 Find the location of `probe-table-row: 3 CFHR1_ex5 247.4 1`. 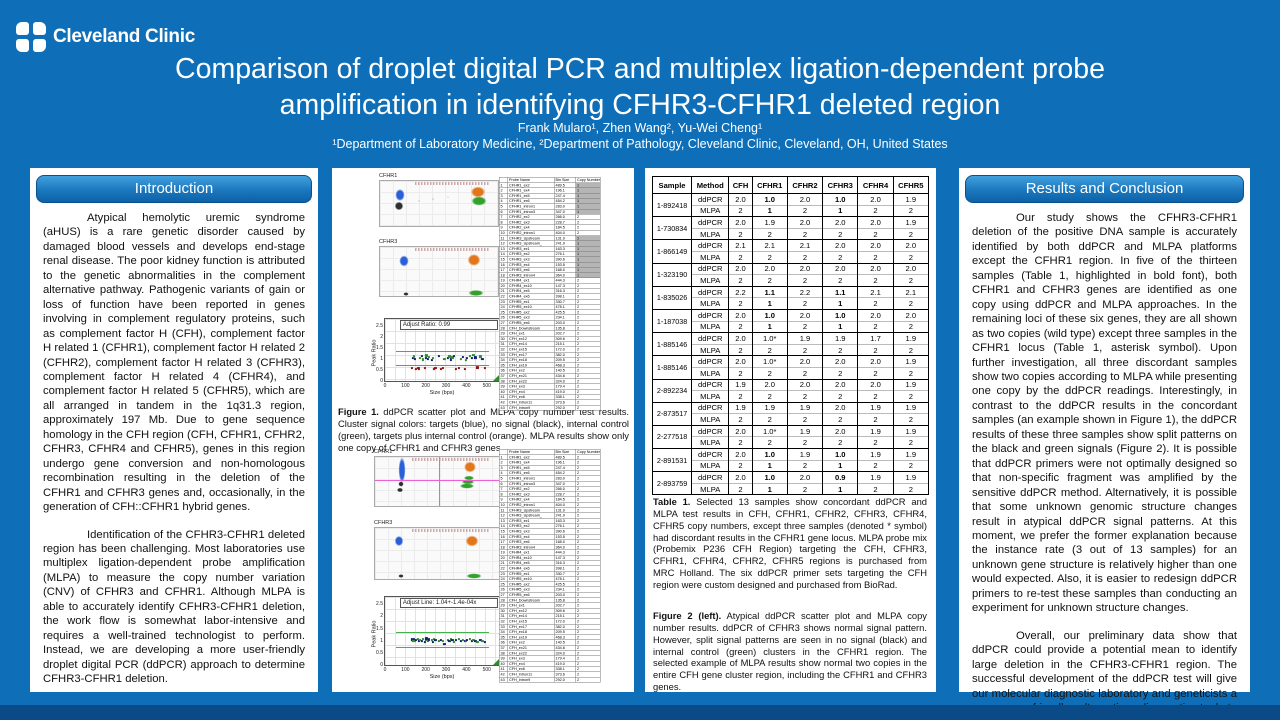

probe-table-row: 3 CFHR1_ex5 247.4 1 is located at coordinates (550, 195).